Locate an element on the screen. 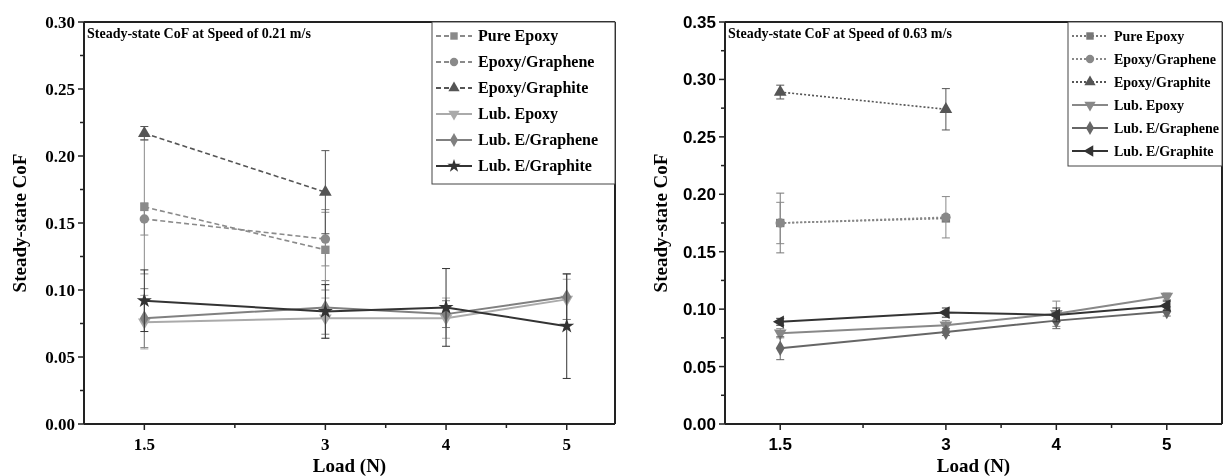  chart-title: Steady-state CoF at Speed of 0.21 m/s is located at coordinates (199, 33).